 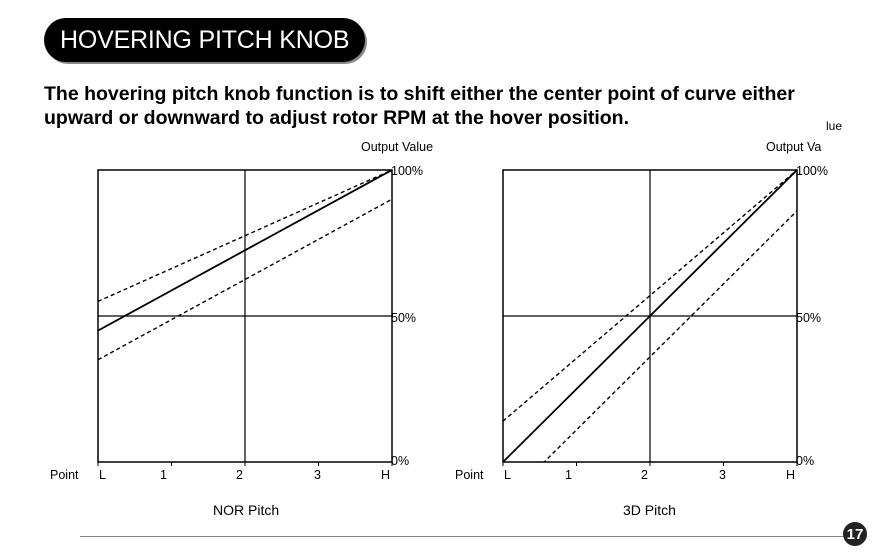 I want to click on chart-caption: 3D Pitch, so click(x=649, y=510).